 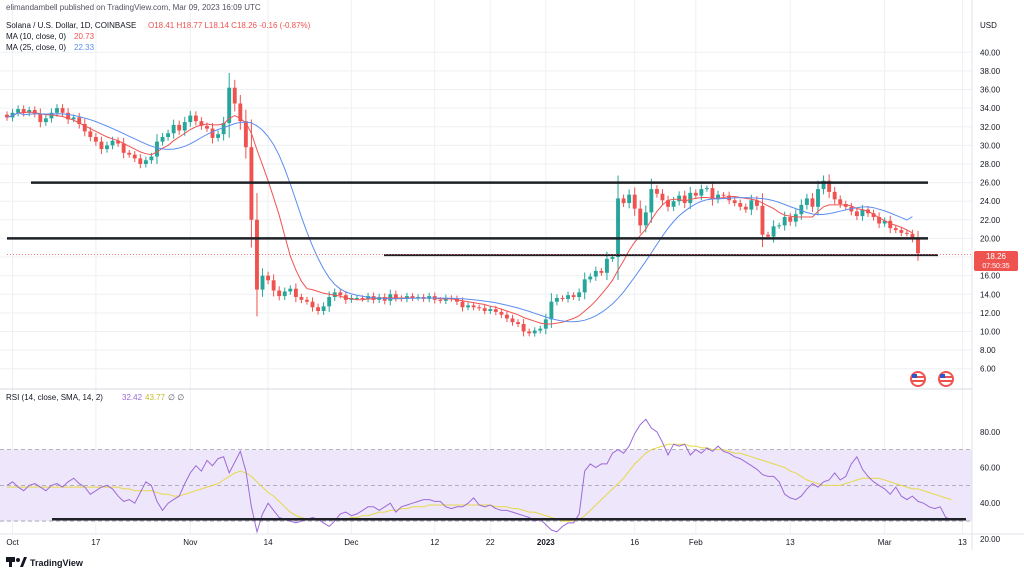 What do you see at coordinates (990, 468) in the screenshot?
I see `rsi-tick-label: 60.00` at bounding box center [990, 468].